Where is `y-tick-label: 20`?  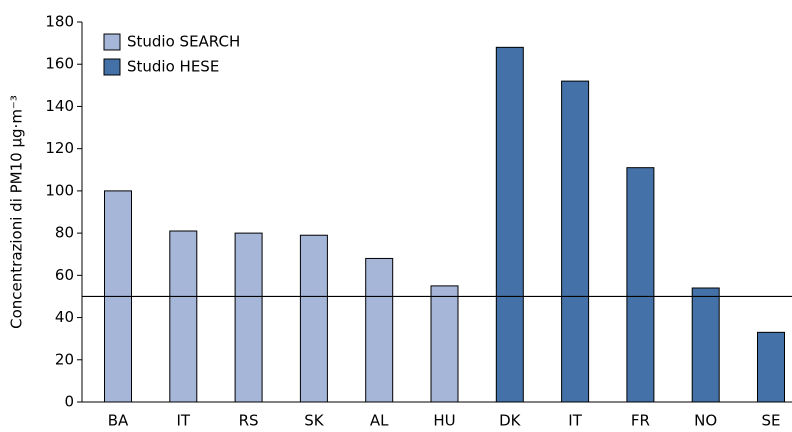 y-tick-label: 20 is located at coordinates (64, 359).